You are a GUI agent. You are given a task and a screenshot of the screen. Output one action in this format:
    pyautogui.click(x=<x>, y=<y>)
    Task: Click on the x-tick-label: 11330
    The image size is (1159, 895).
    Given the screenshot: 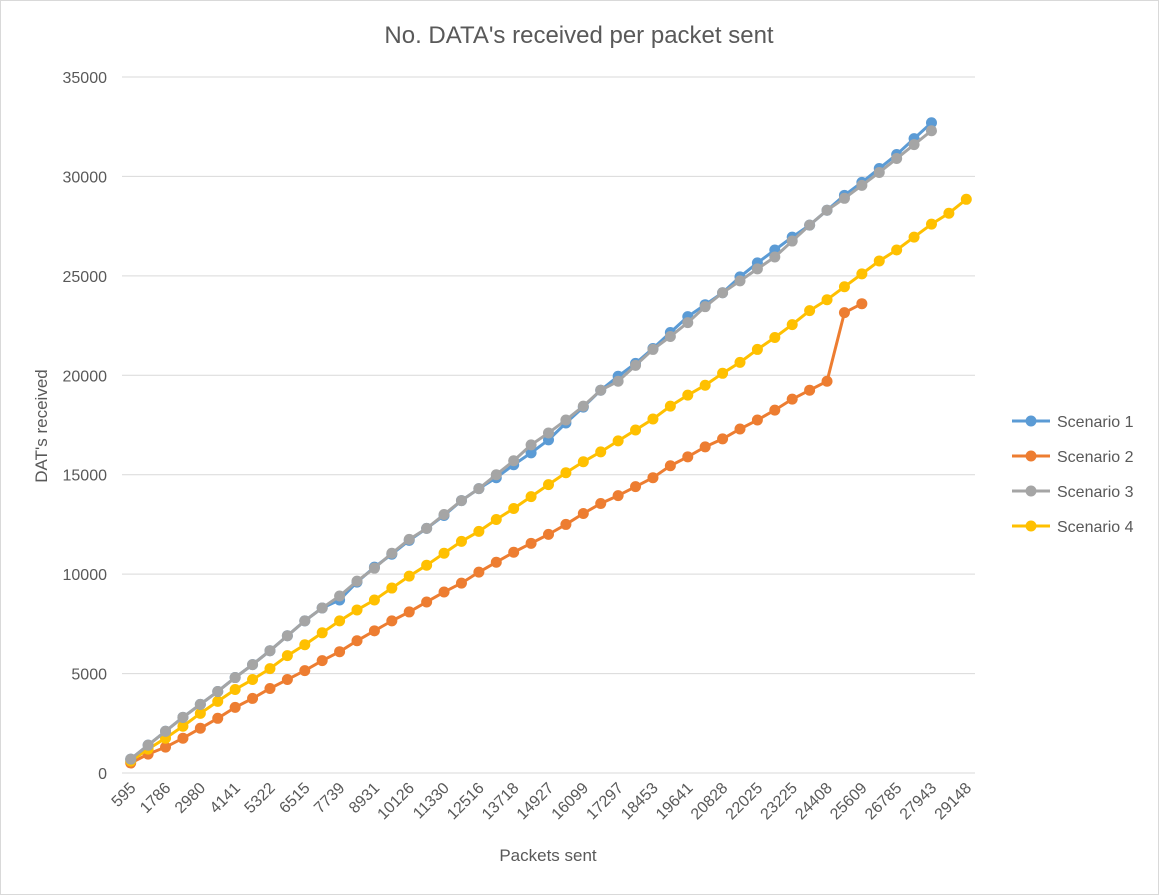 What is the action you would take?
    pyautogui.click(x=431, y=801)
    